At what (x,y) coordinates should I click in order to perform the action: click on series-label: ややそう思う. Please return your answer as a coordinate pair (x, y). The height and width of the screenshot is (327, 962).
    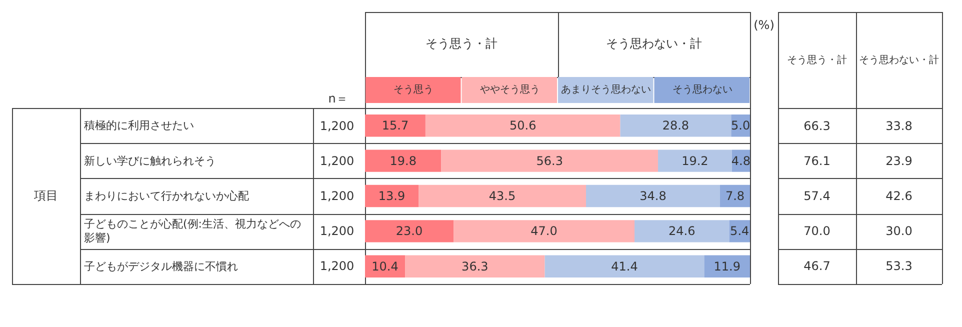
    Looking at the image, I should click on (510, 90).